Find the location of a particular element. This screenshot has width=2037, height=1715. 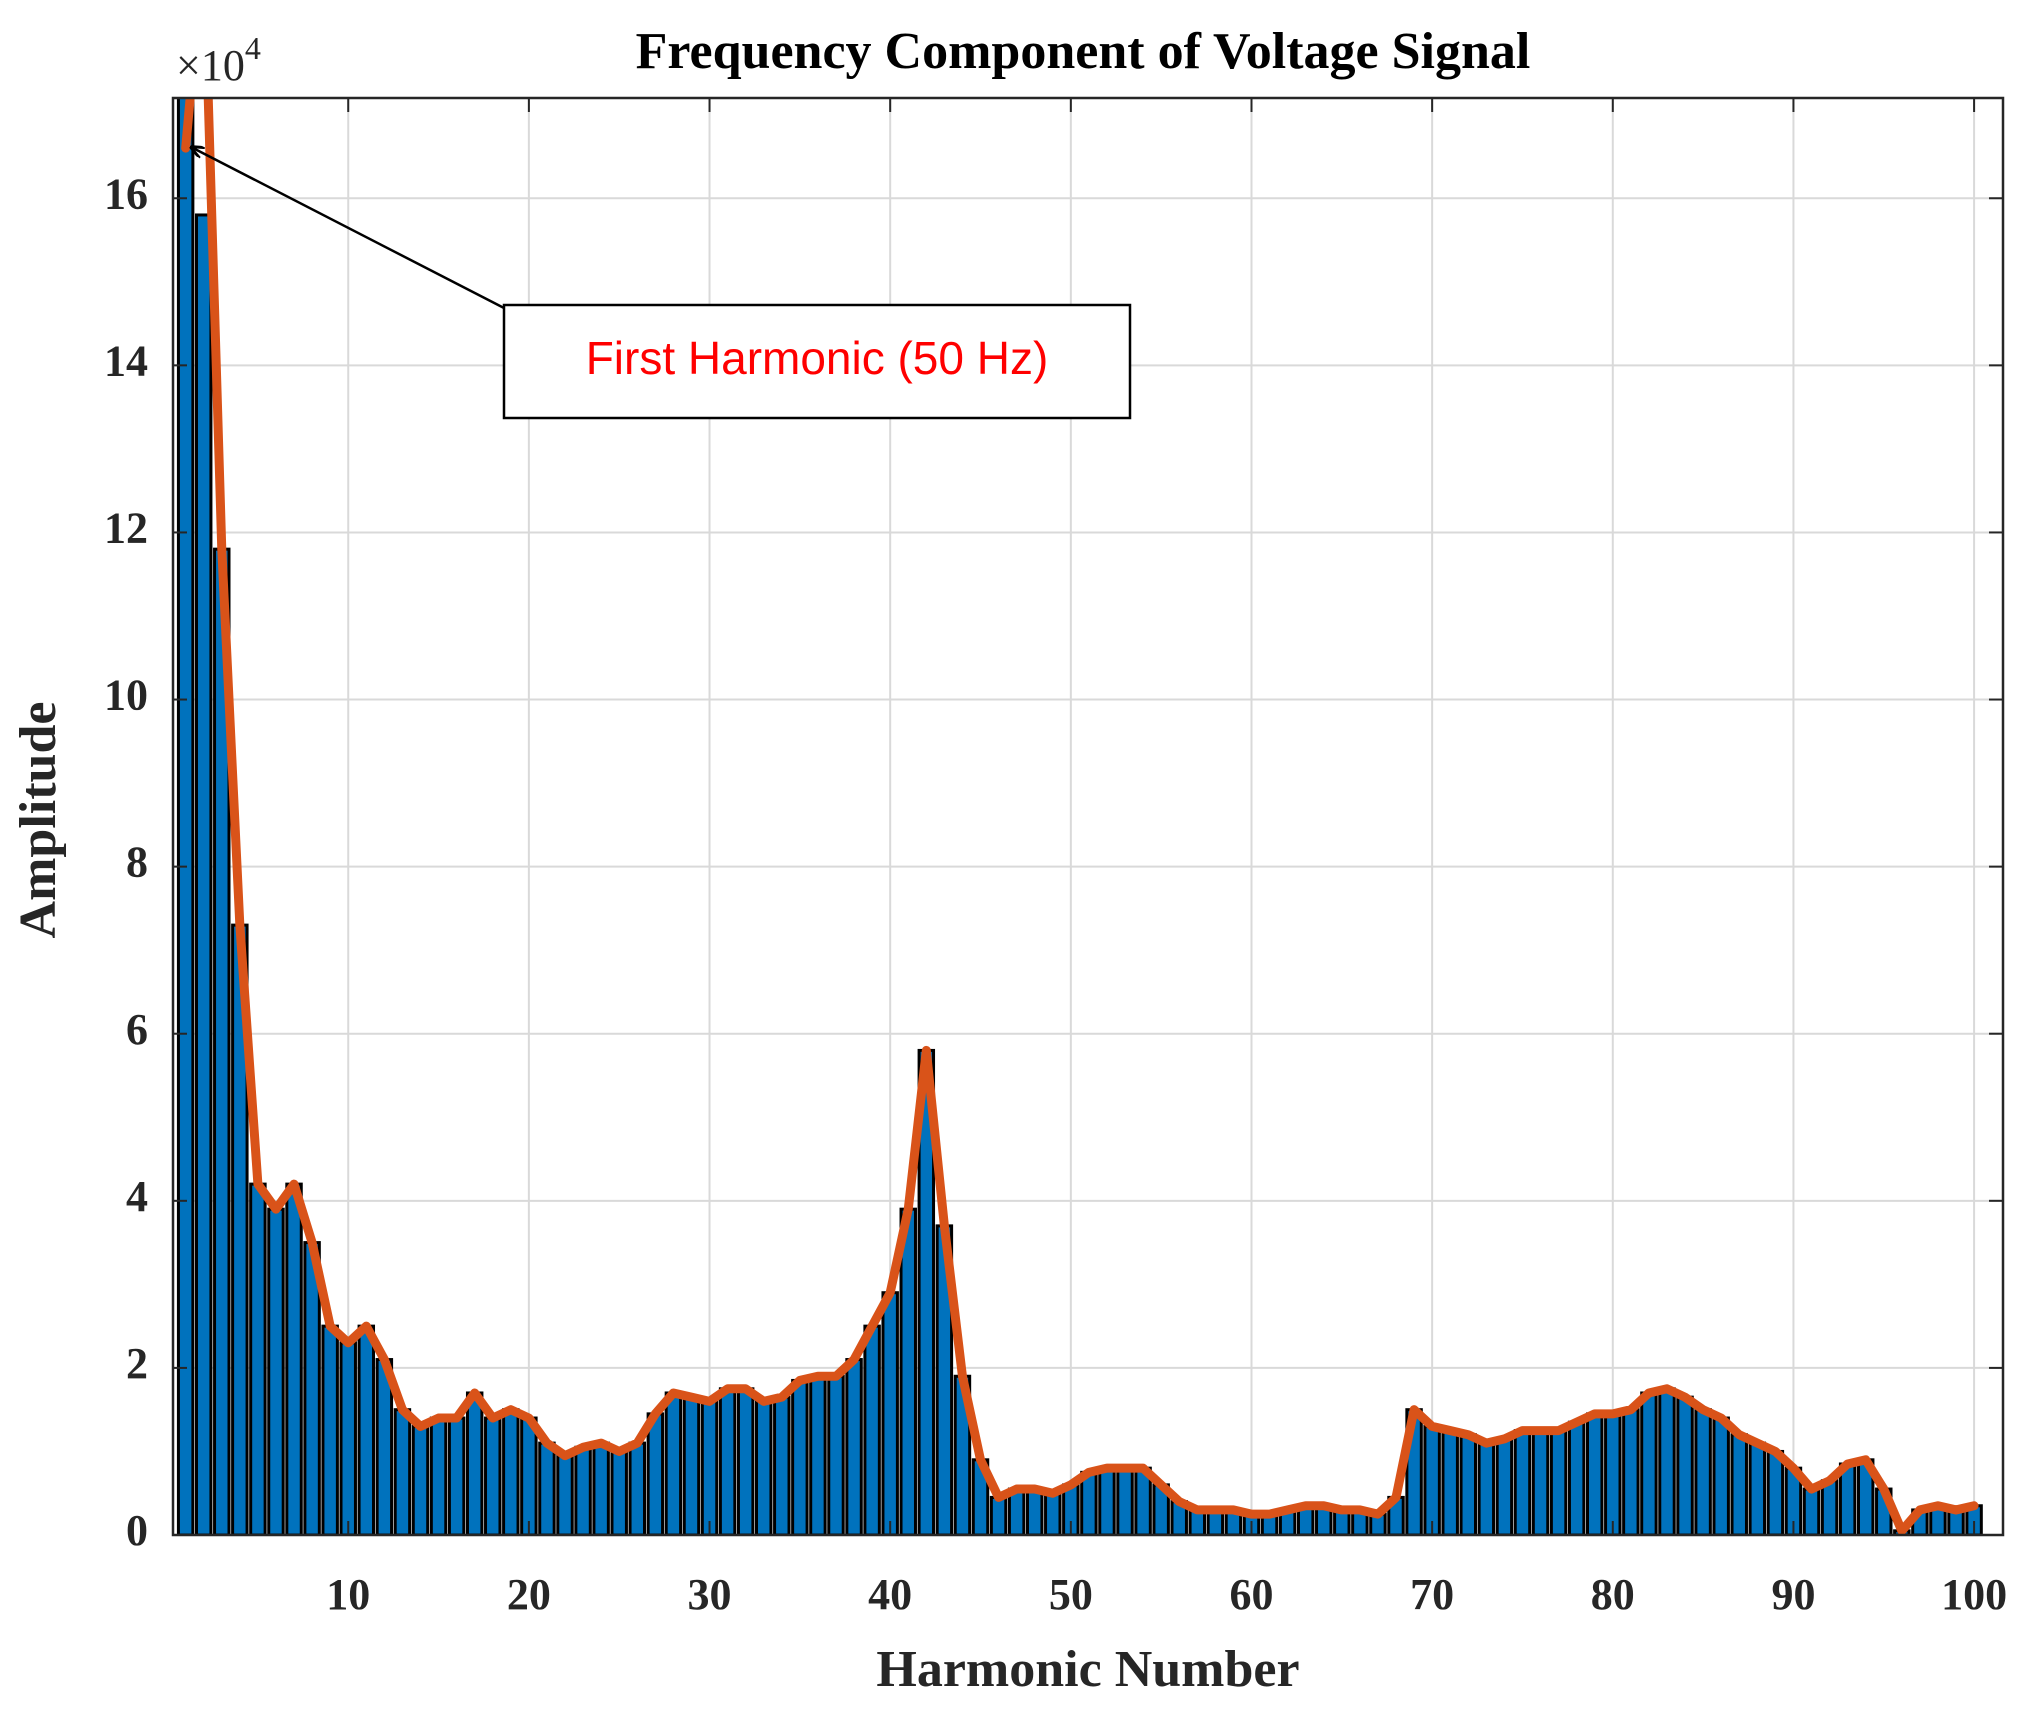

annotation-box is located at coordinates (817, 361).